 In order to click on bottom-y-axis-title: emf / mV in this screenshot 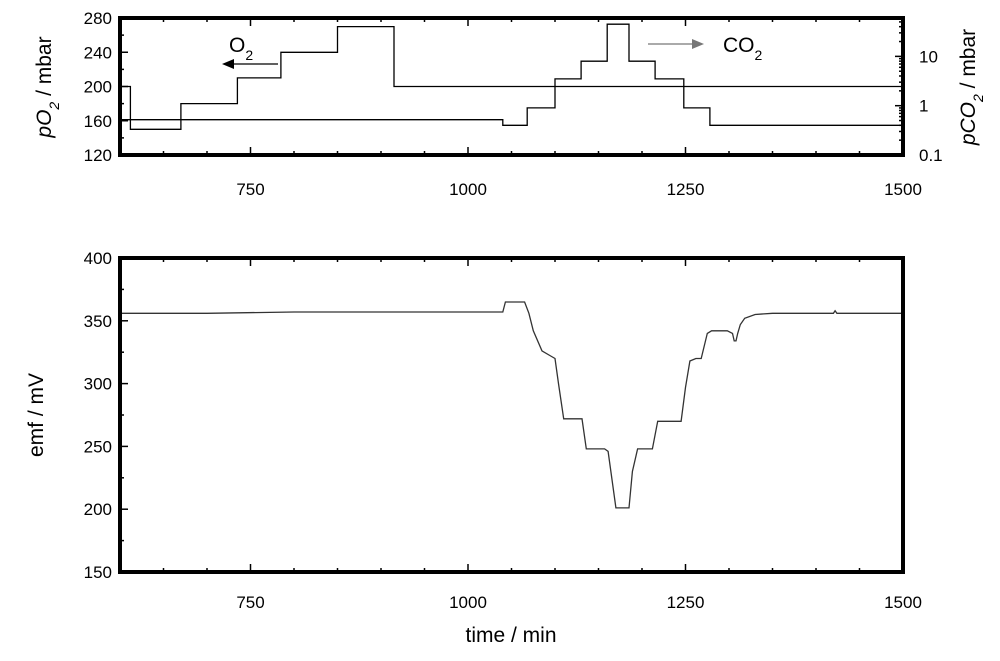, I will do `click(36, 415)`.